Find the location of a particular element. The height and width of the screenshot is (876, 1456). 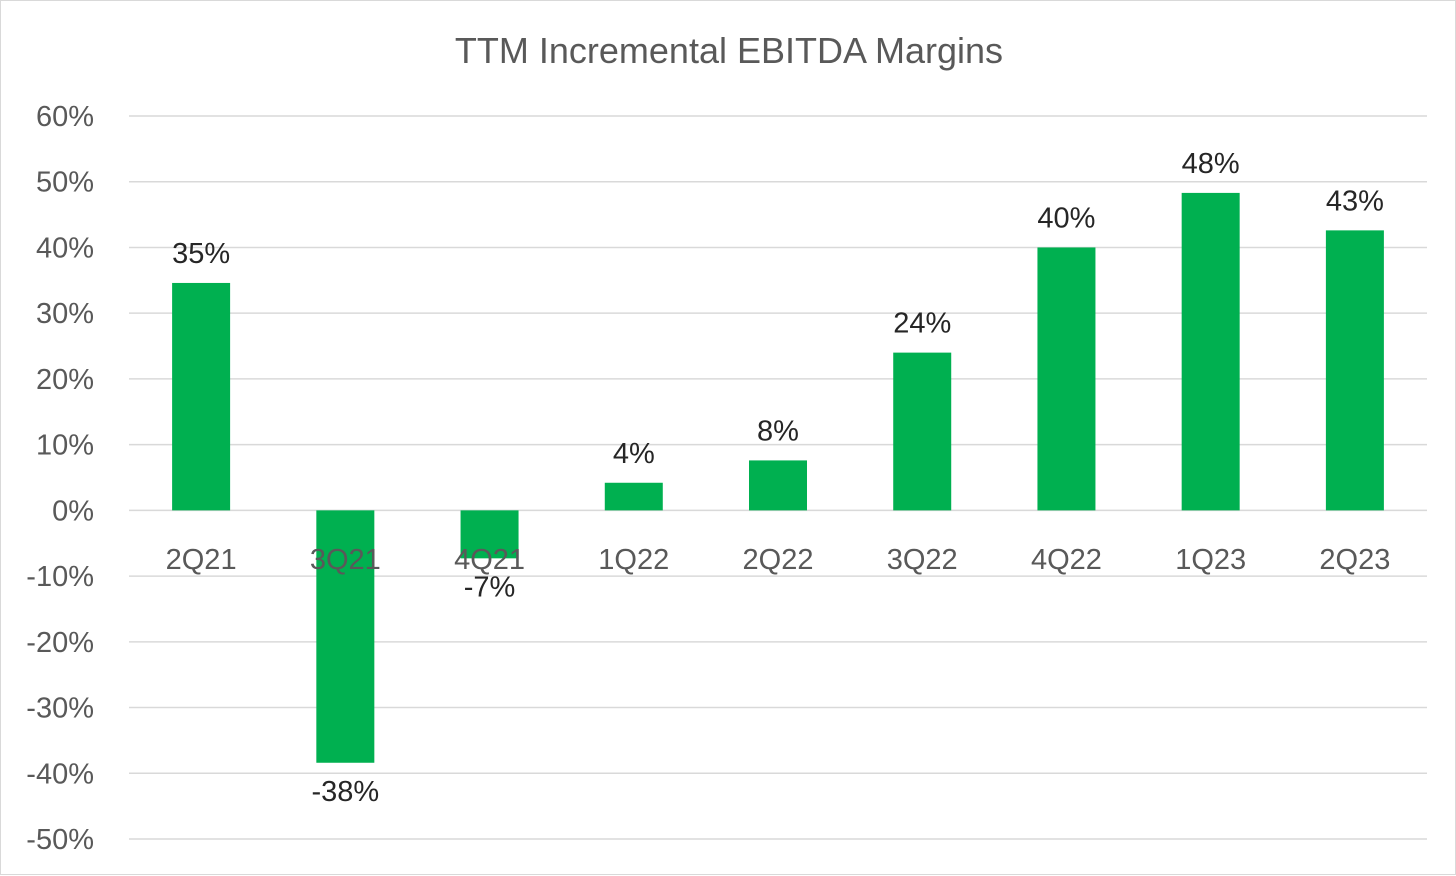

data-label: -38% is located at coordinates (345, 792).